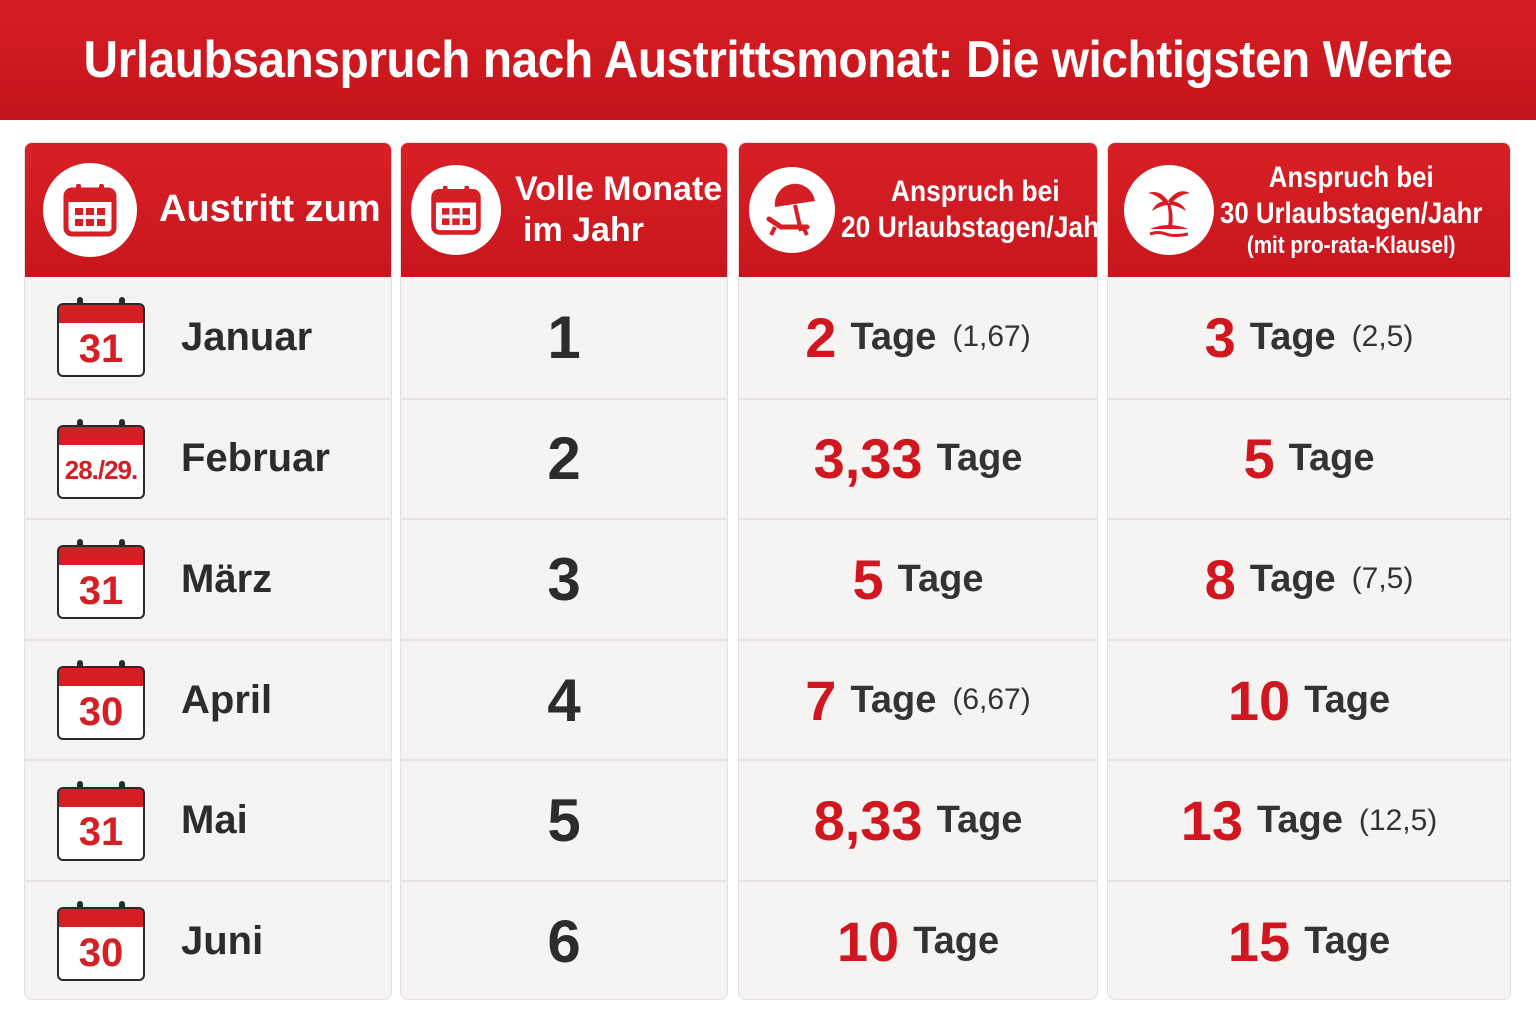 This screenshot has height=1024, width=1536. Describe the element at coordinates (1212, 821) in the screenshot. I see `claim-30-value: 13` at that location.